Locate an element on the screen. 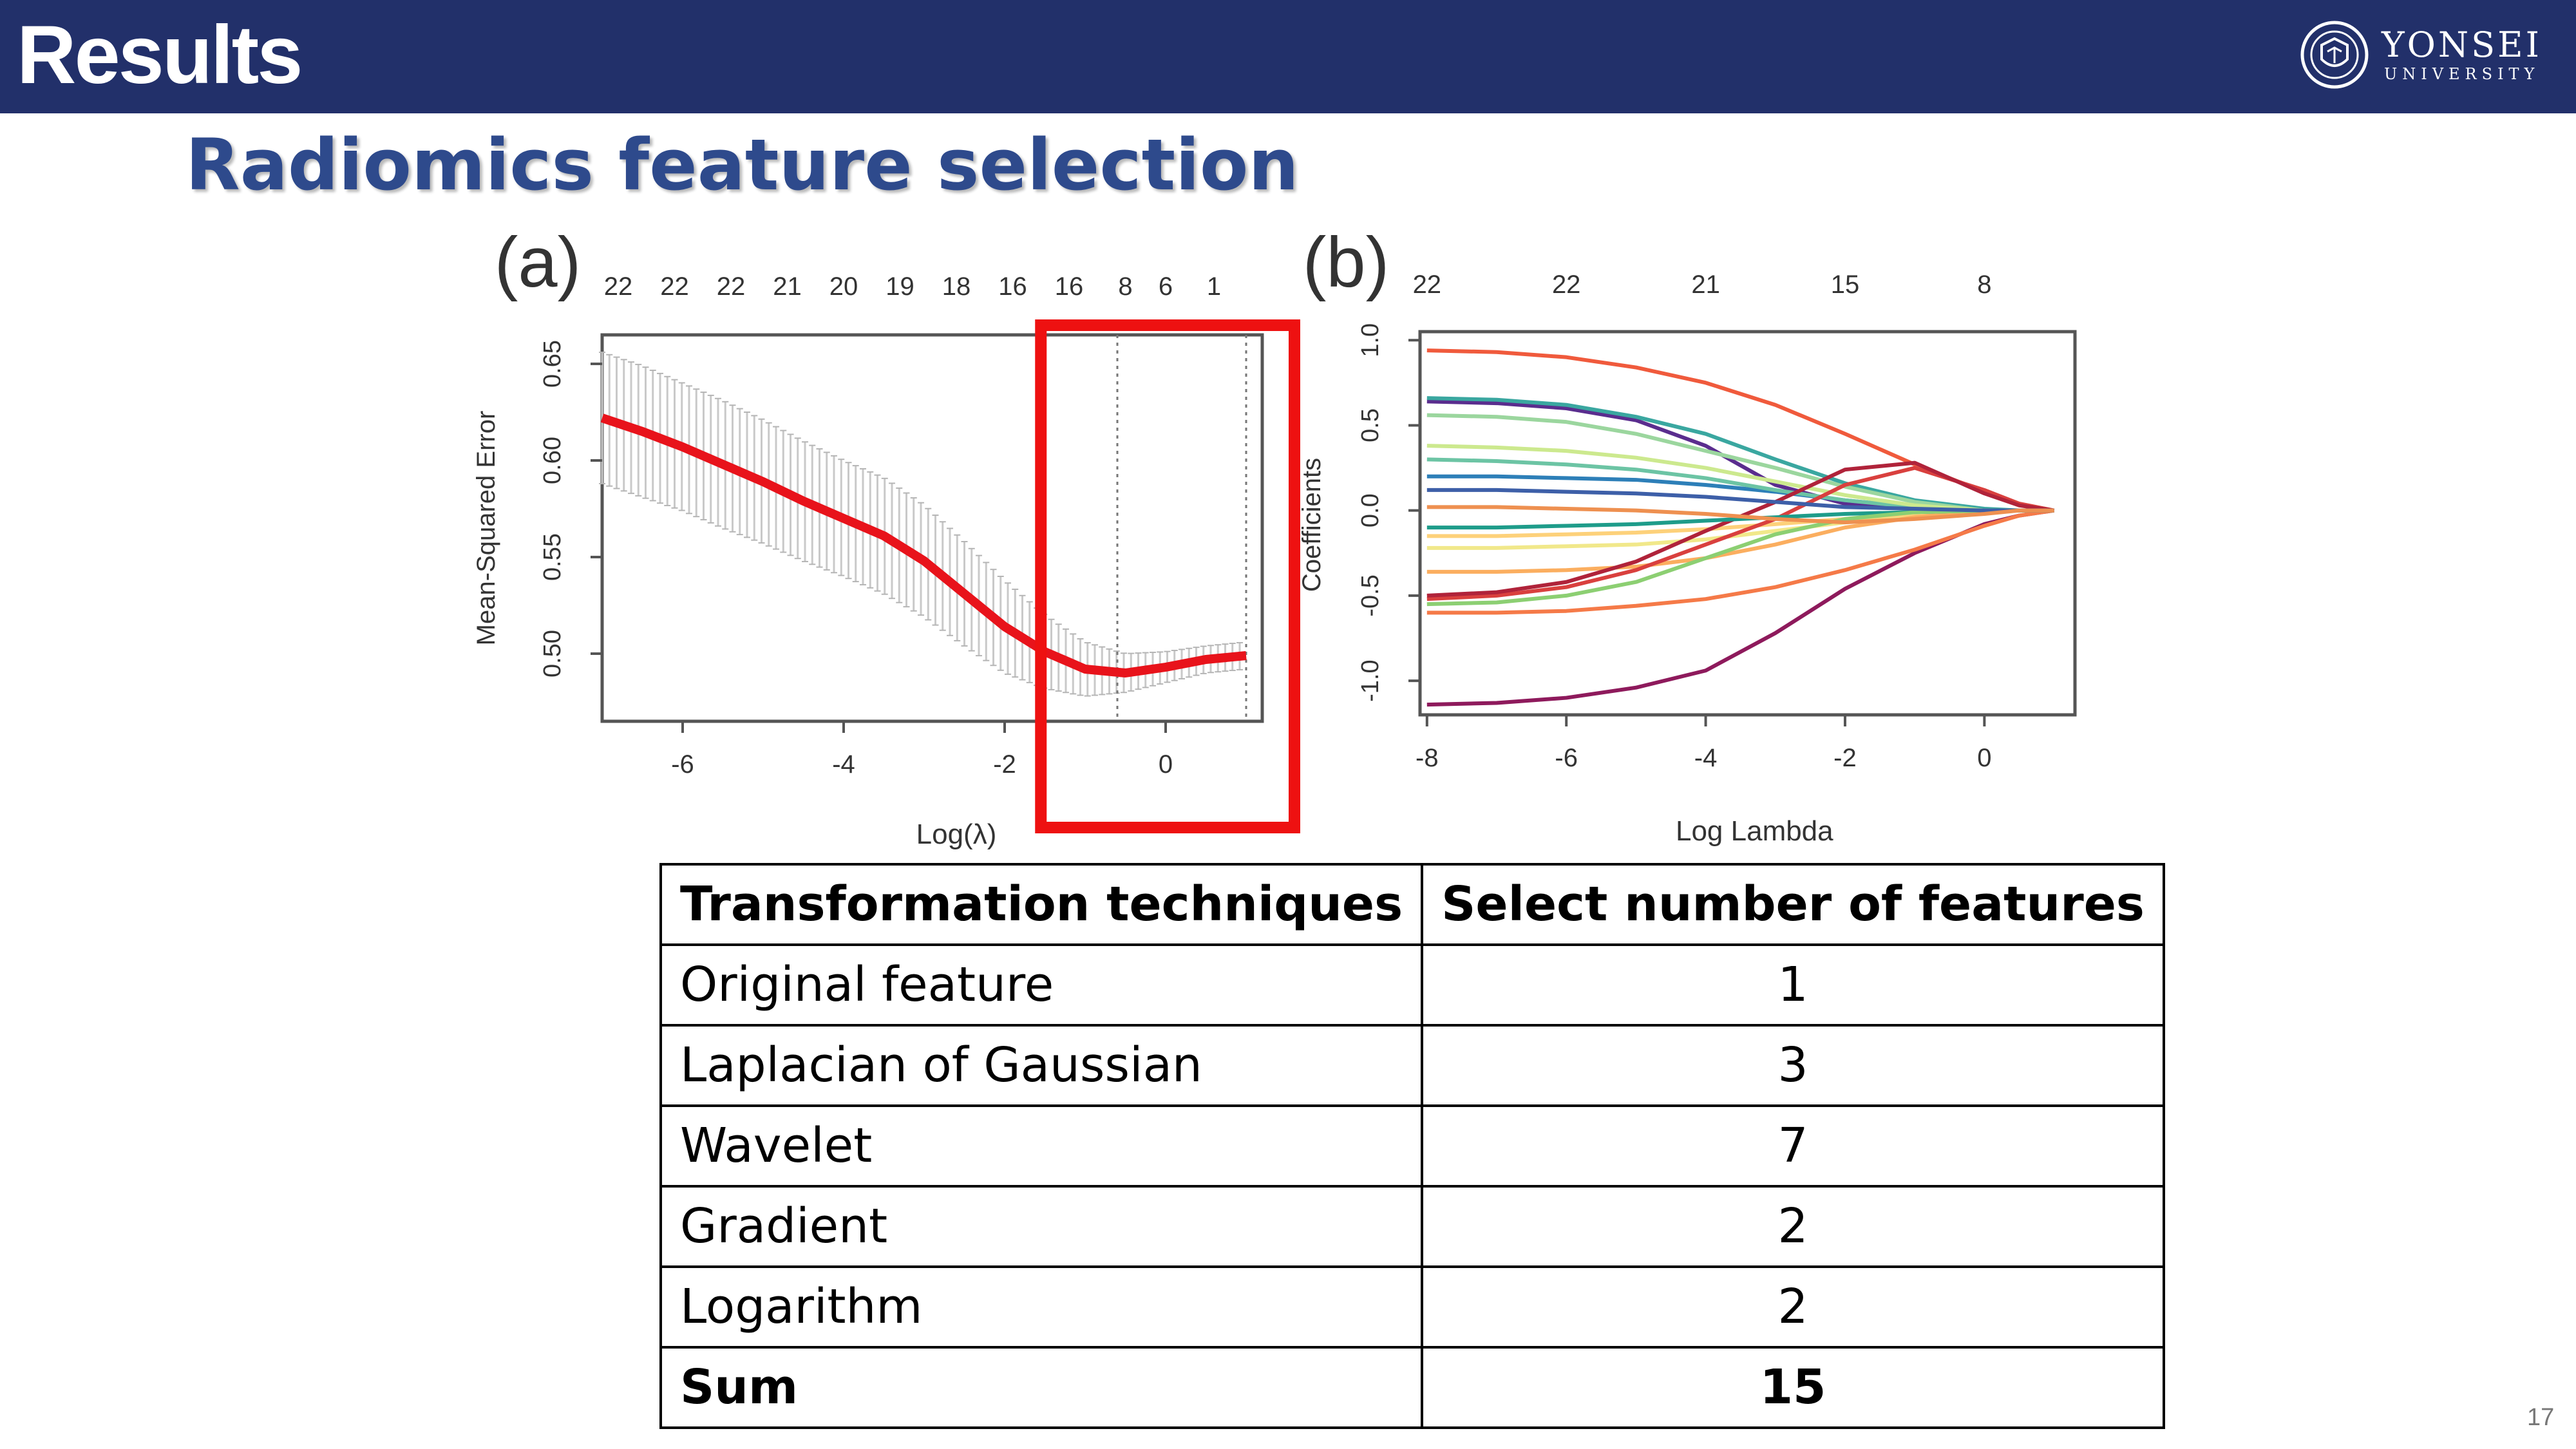 The image size is (2576, 1449). top-count-label-a: 21 is located at coordinates (787, 286).